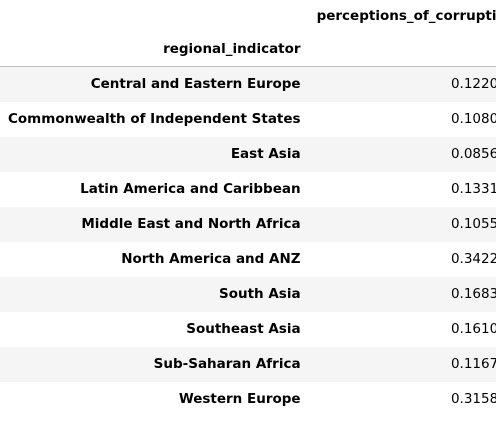  I want to click on column-header-row: perceptions_of_corruption, so click(248, 16).